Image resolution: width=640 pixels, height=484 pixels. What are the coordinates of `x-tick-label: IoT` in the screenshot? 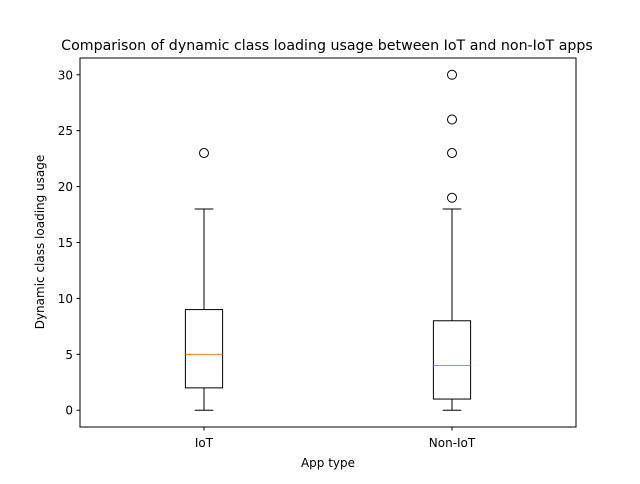 It's located at (204, 443).